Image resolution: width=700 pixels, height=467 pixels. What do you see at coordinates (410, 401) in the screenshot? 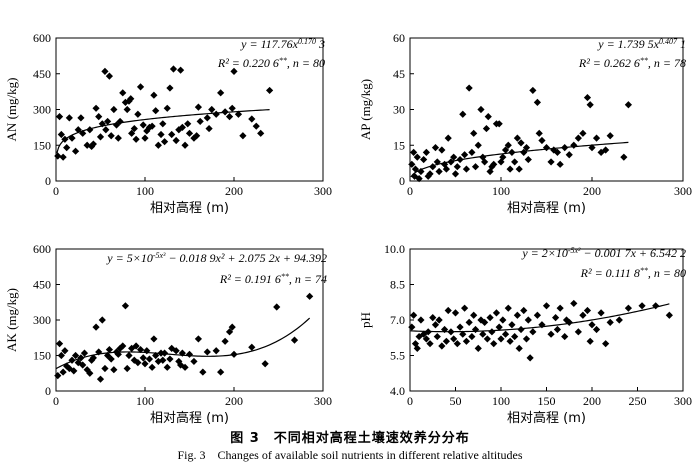
I see `x-tick-label: 0` at bounding box center [410, 401].